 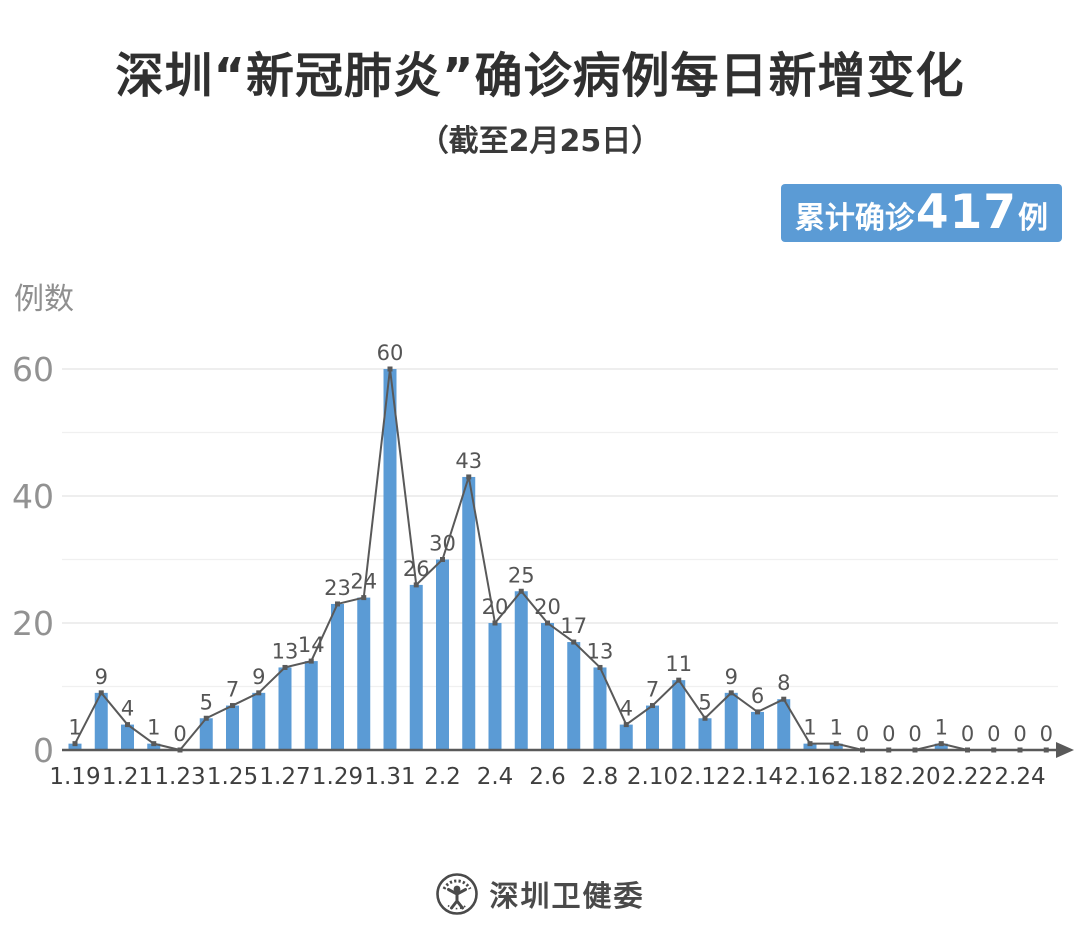 What do you see at coordinates (809, 777) in the screenshot?
I see `x-tick-label: 2.16` at bounding box center [809, 777].